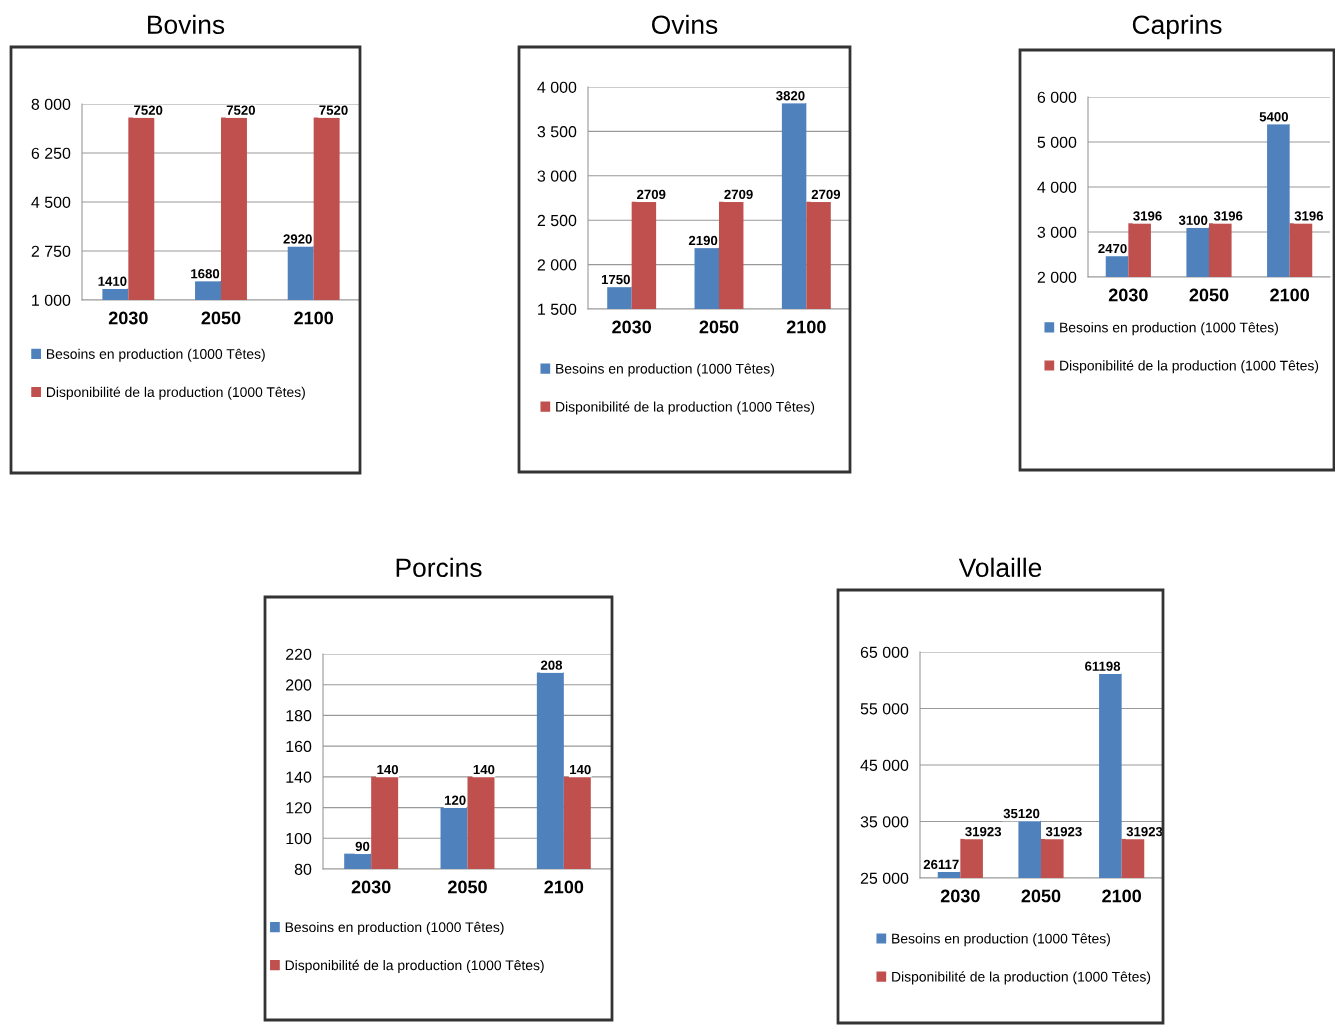  Describe the element at coordinates (557, 309) in the screenshot. I see `y-tick-label: 1 500` at that location.